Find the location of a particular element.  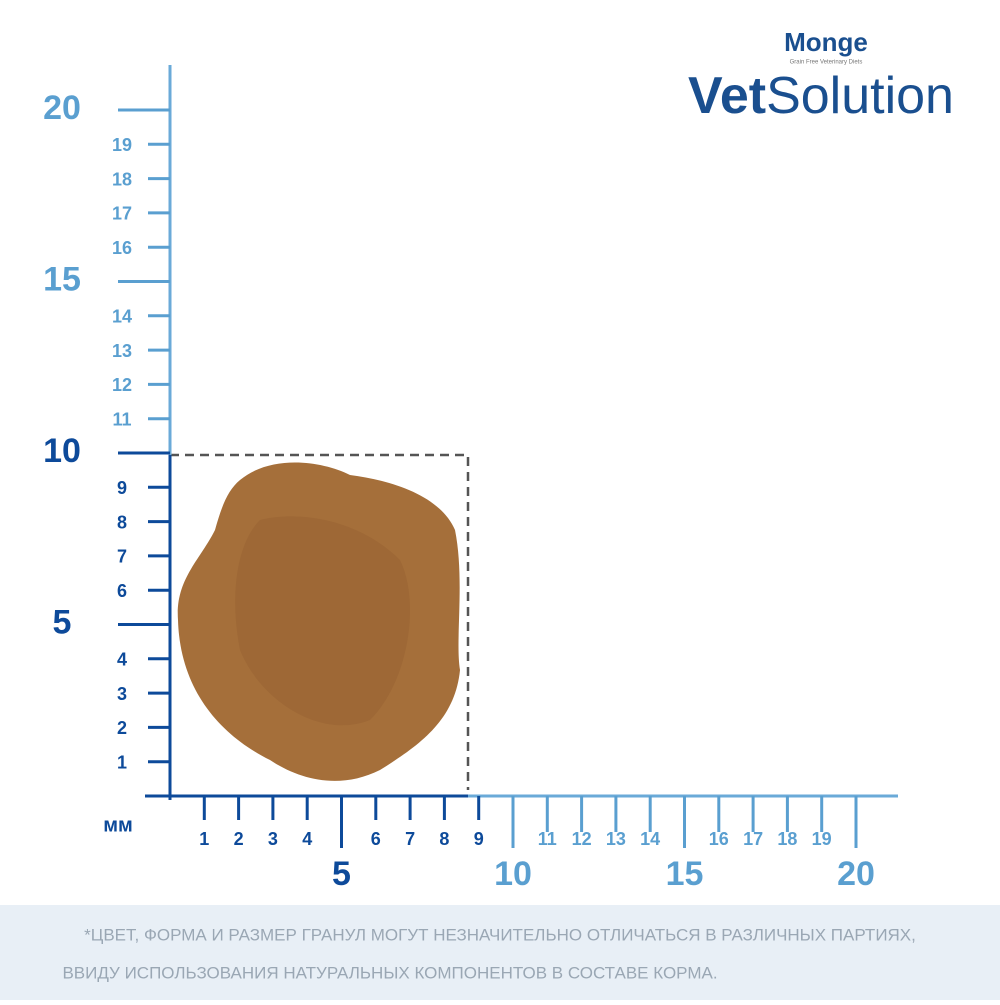

x-tick-label: 17 is located at coordinates (753, 839).